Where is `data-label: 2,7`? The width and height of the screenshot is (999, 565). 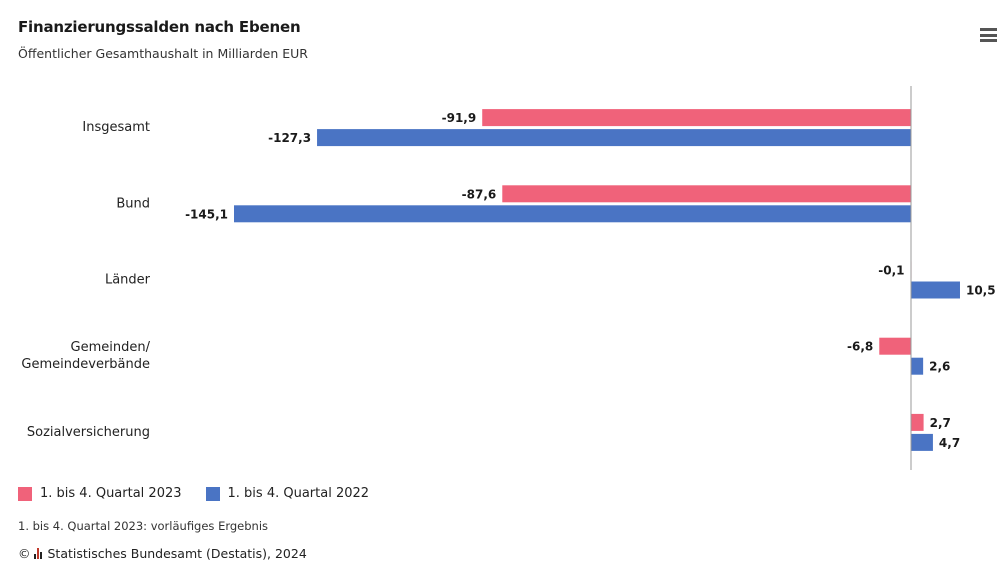 data-label: 2,7 is located at coordinates (940, 423).